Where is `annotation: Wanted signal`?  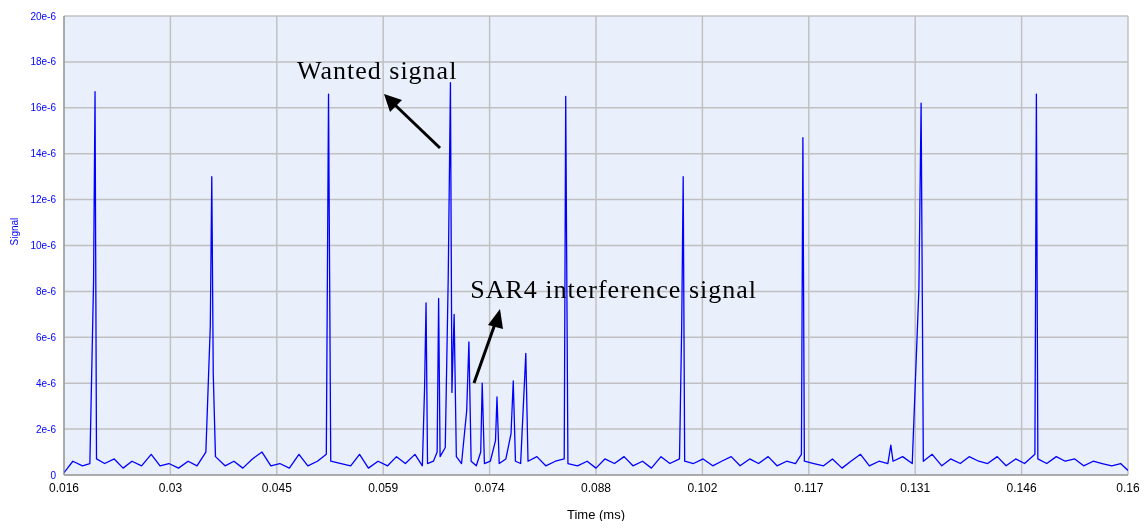
annotation: Wanted signal is located at coordinates (377, 70).